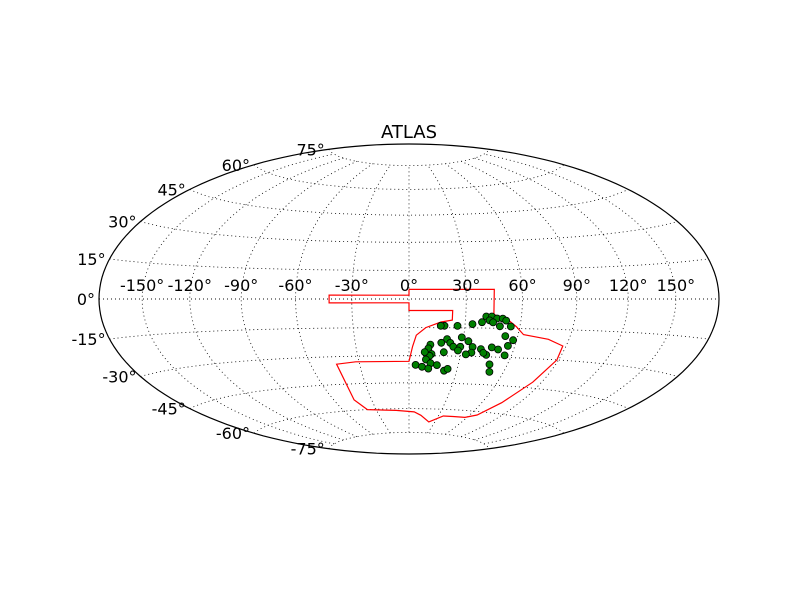 The image size is (800, 600). I want to click on longitude-tick-label: 60°, so click(522, 285).